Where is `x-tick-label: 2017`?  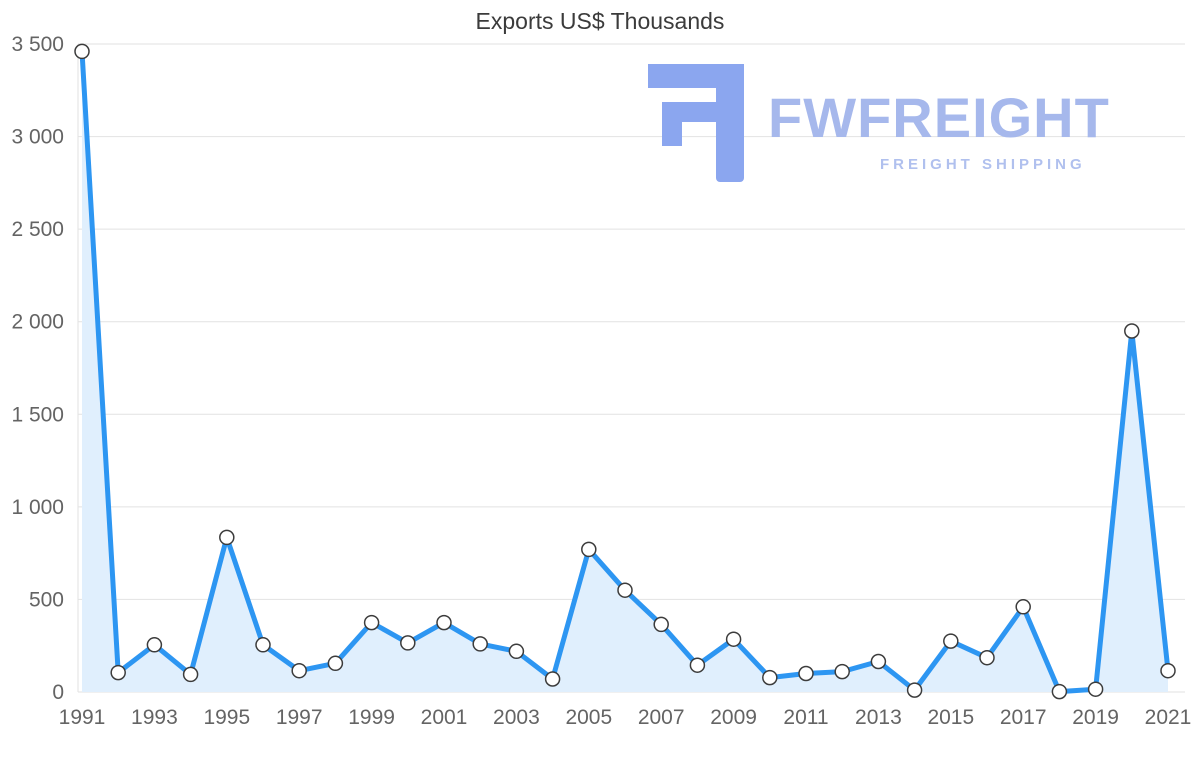
x-tick-label: 2017 is located at coordinates (1023, 717).